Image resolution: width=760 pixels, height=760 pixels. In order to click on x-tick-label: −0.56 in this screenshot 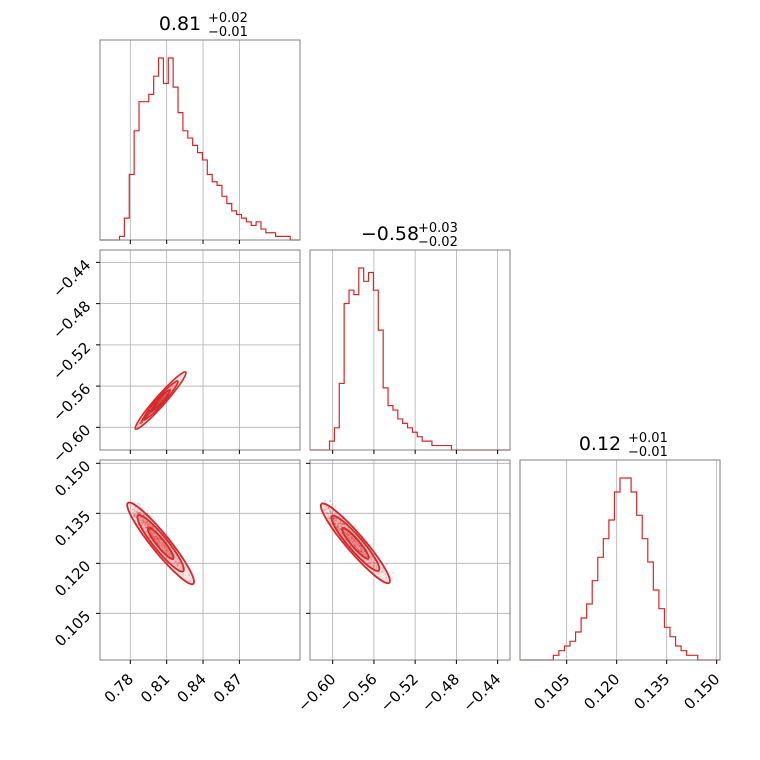, I will do `click(358, 692)`.